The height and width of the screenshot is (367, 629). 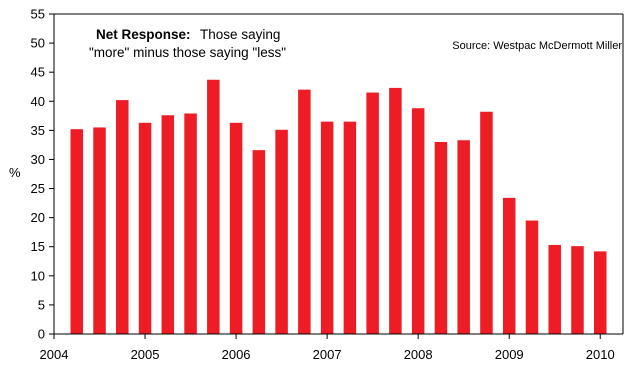 What do you see at coordinates (15, 172) in the screenshot?
I see `y-axis-label: %` at bounding box center [15, 172].